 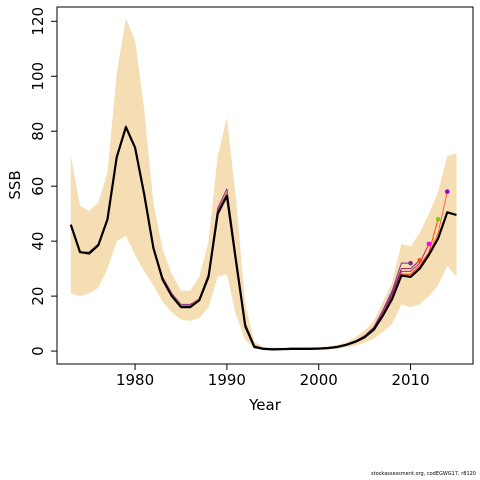 I want to click on y-tick-label: 0, so click(x=38, y=351).